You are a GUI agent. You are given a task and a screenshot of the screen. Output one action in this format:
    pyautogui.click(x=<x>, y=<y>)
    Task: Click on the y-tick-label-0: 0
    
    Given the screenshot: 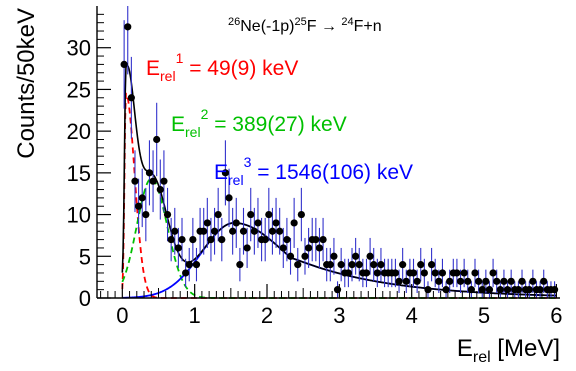 What is the action you would take?
    pyautogui.click(x=85, y=298)
    